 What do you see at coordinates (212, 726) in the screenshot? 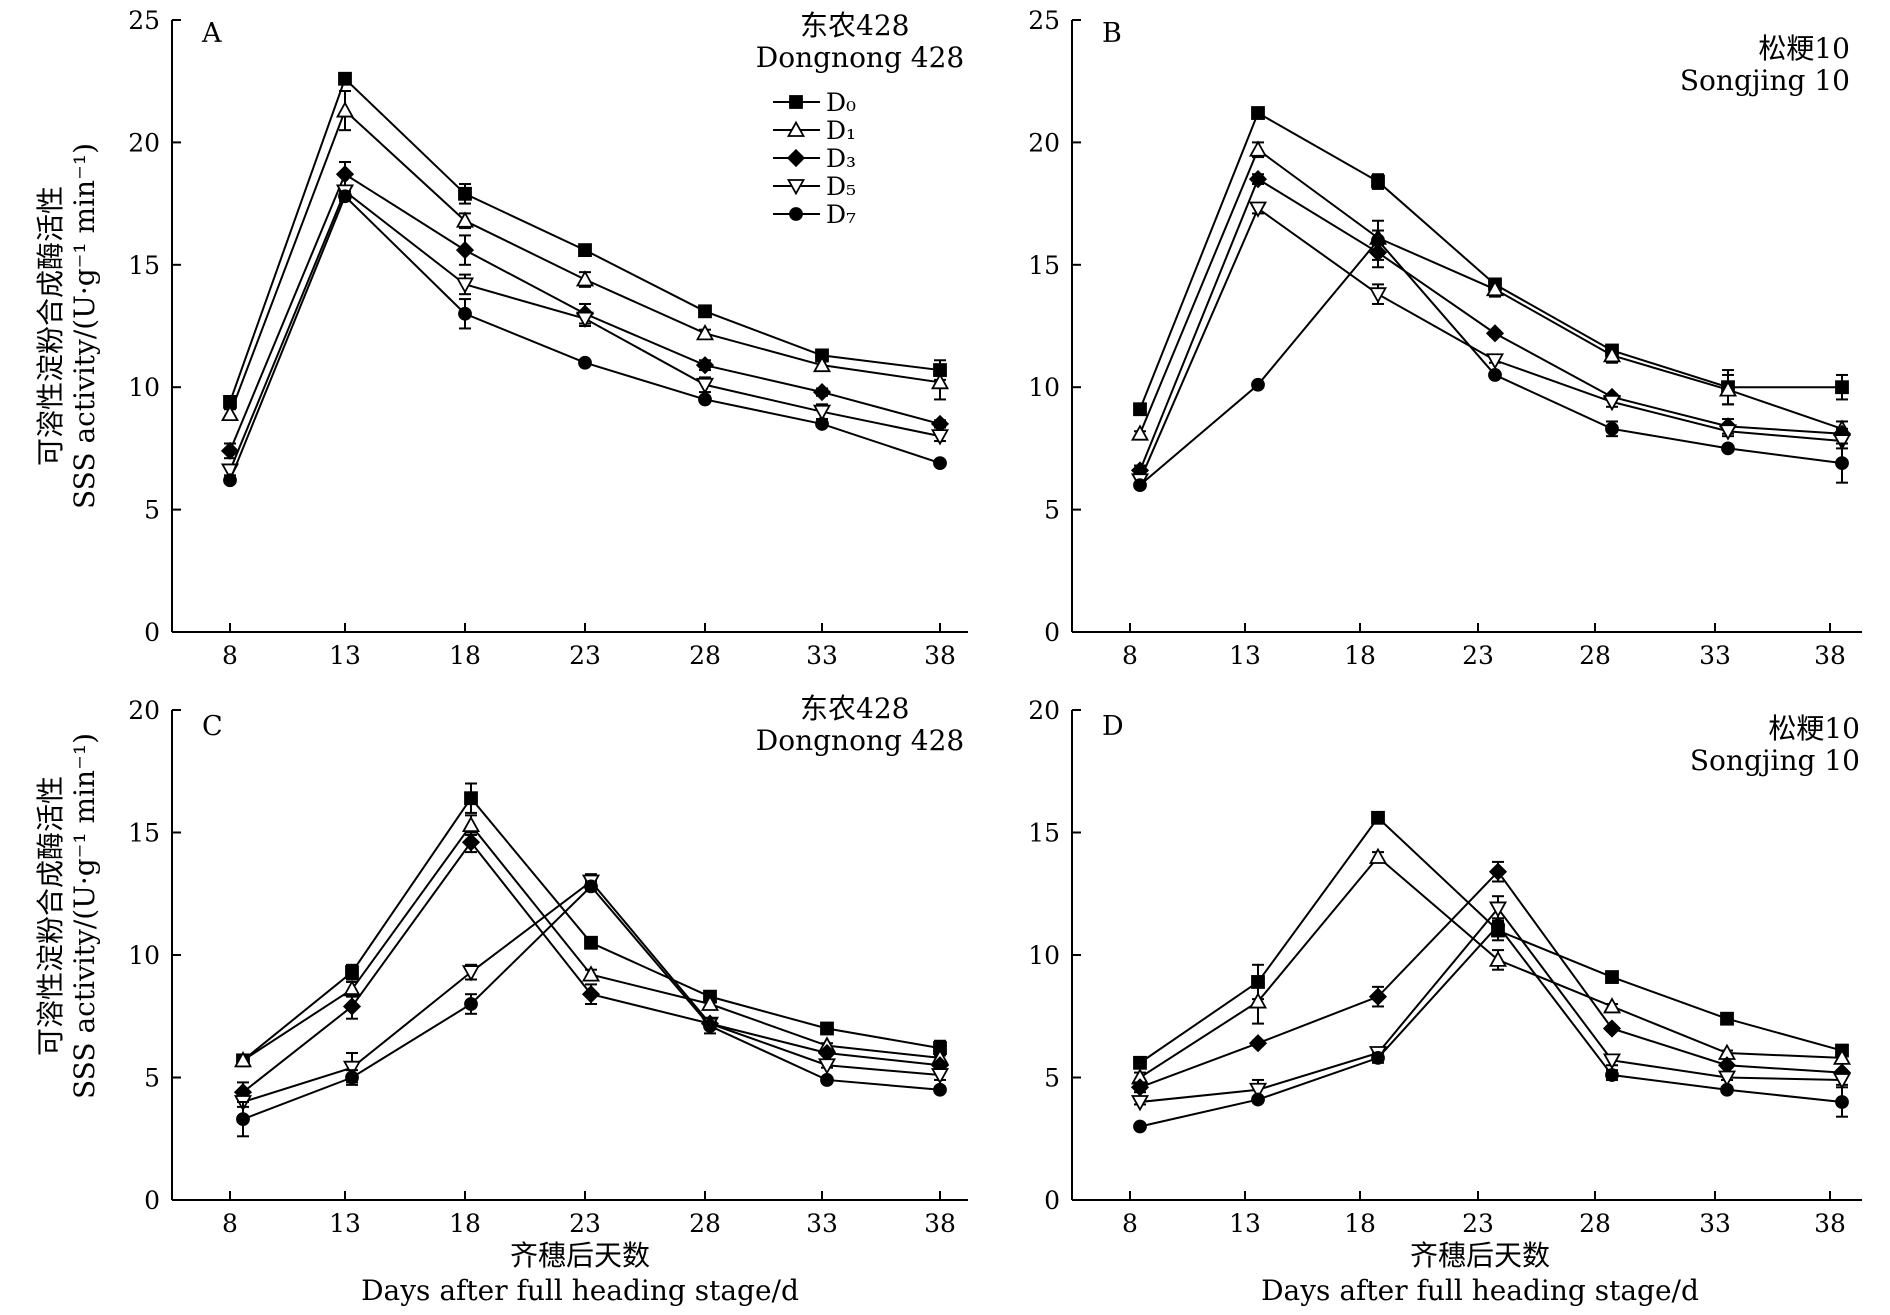
I see `panel-letter: C` at bounding box center [212, 726].